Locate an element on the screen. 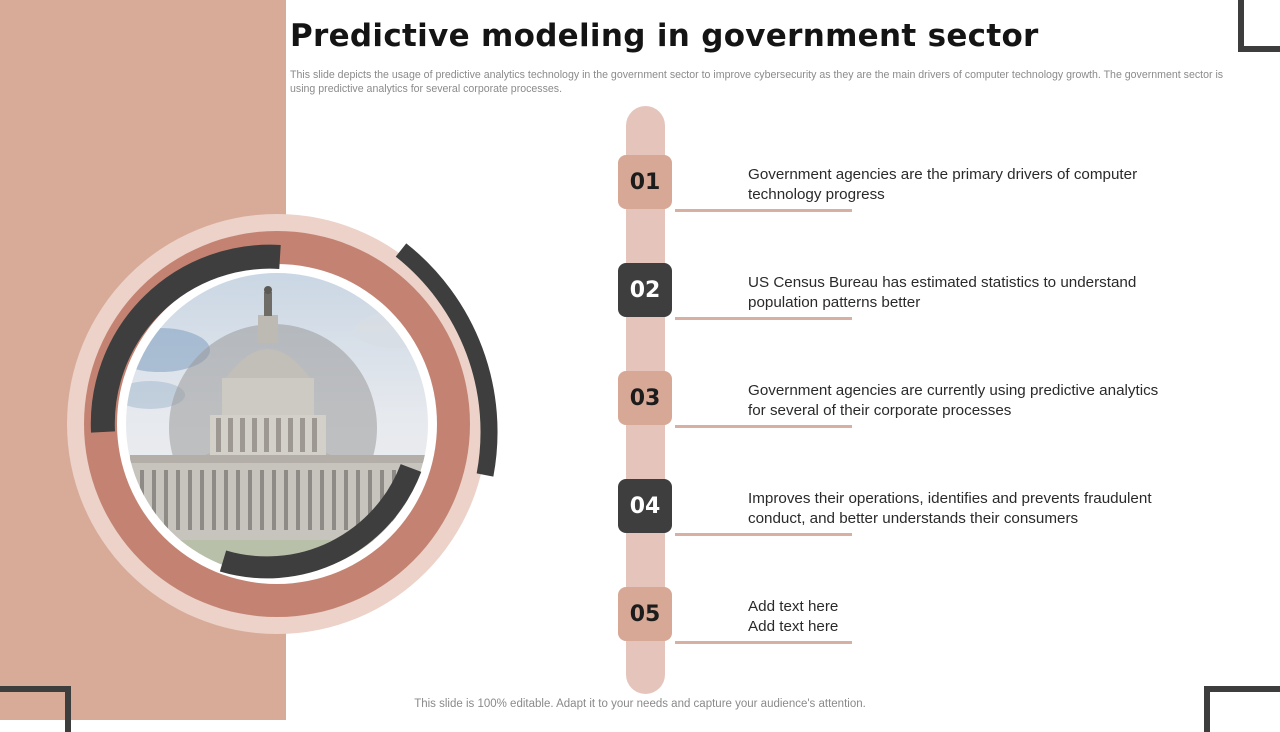 Image resolution: width=1280 pixels, height=732 pixels. slide-title: Predictive modeling in government sector is located at coordinates (664, 36).